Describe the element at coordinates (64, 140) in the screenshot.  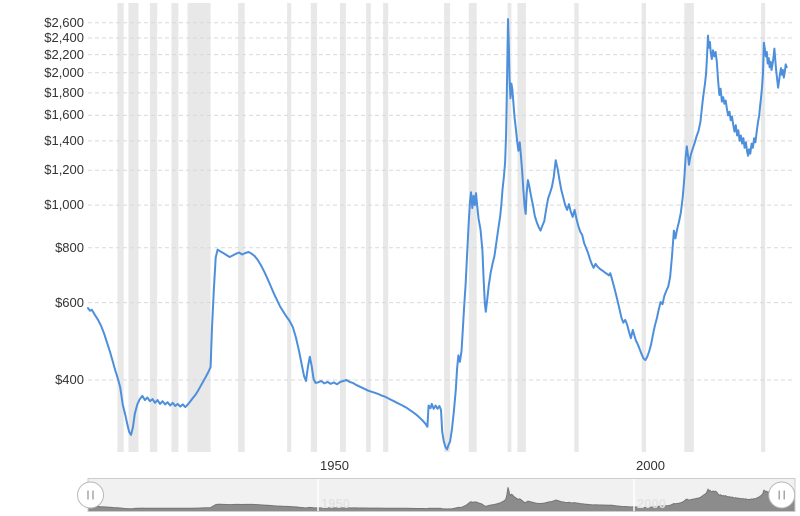
I see `y-axis-label: $1,400` at that location.